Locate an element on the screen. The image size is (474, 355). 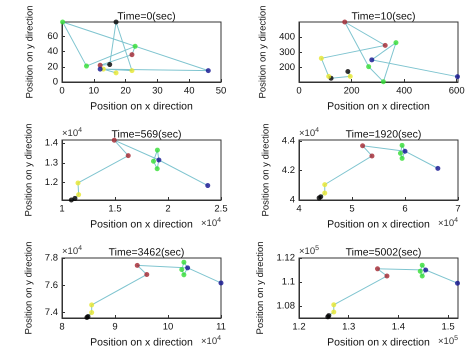
y-tick-label: 1.1 is located at coordinates (288, 282).